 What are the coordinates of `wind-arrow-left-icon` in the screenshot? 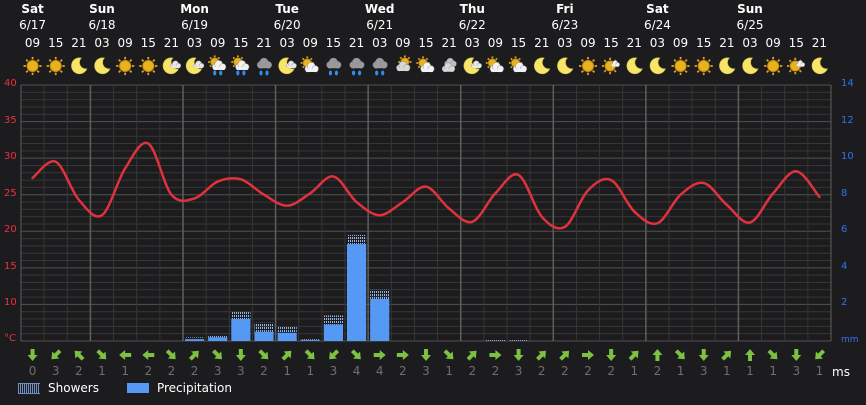 It's located at (148, 355).